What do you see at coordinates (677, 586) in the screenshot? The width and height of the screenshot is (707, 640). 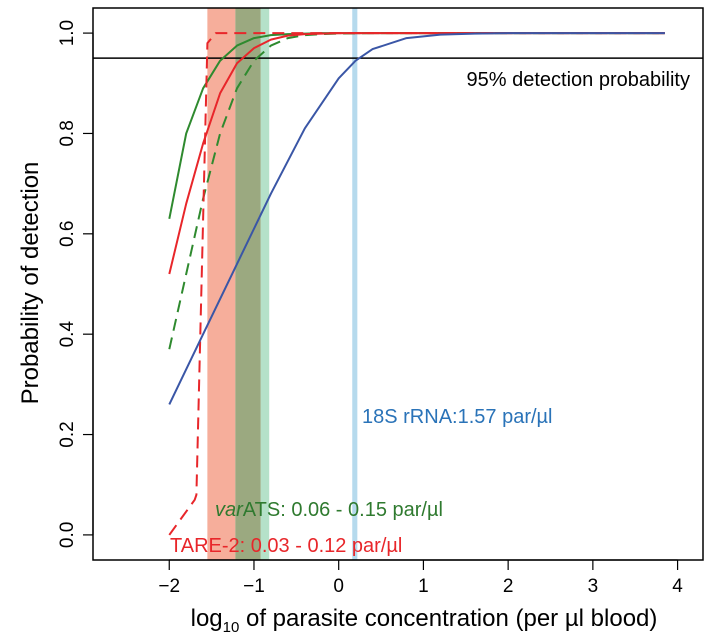 I see `x-tick-label: 4` at bounding box center [677, 586].